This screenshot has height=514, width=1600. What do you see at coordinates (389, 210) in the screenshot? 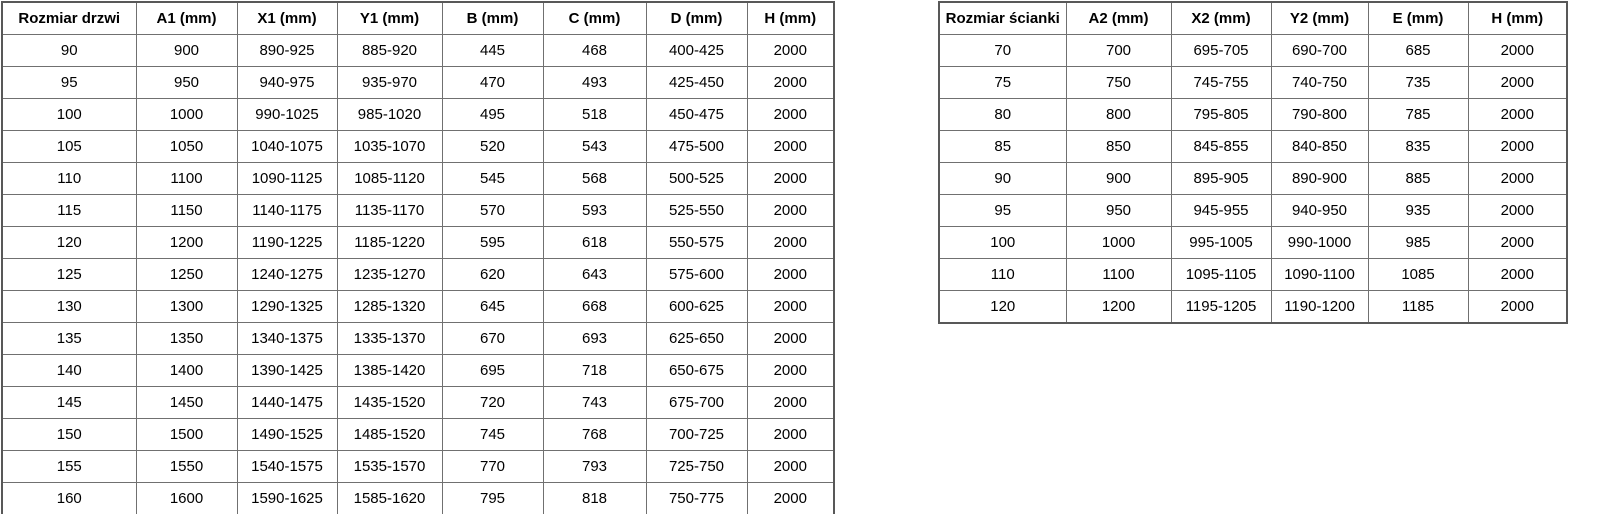
I see `table-cell: 1135-1170` at bounding box center [389, 210].